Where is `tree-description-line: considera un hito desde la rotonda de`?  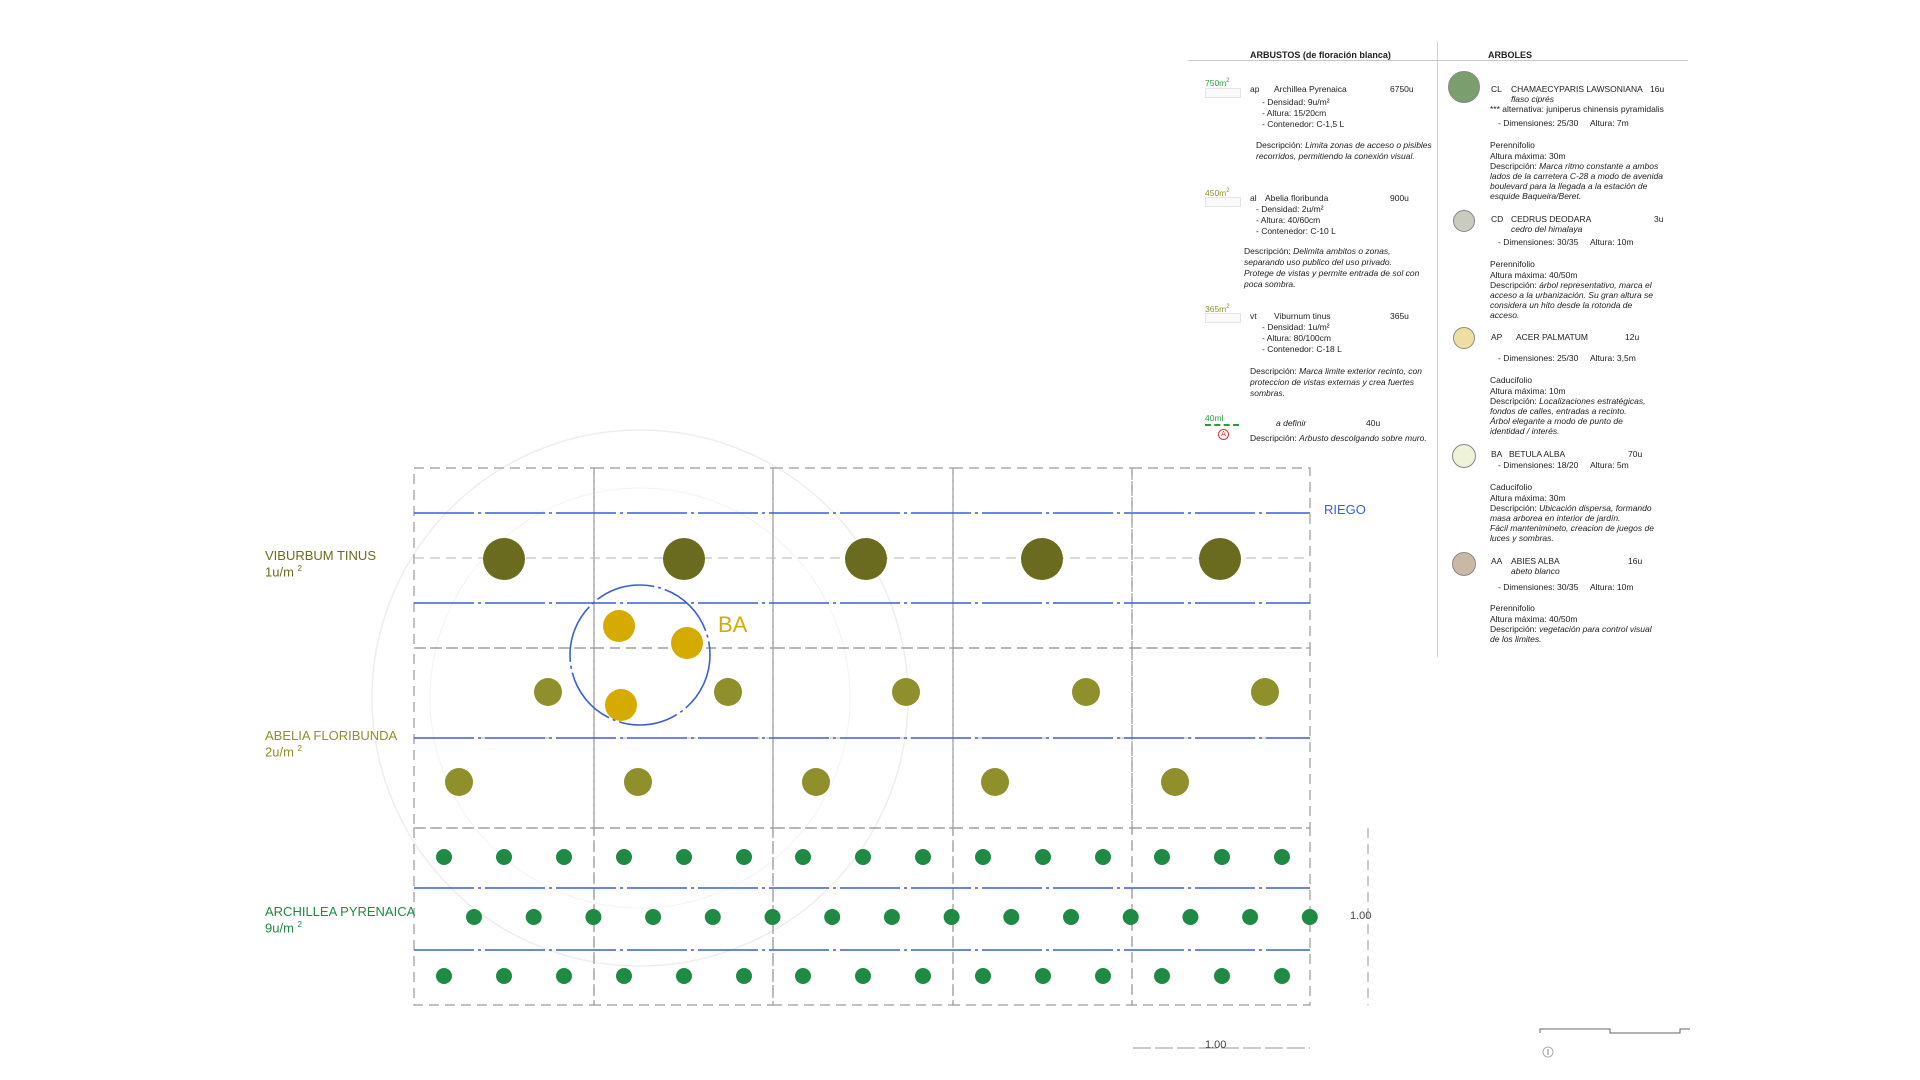
tree-description-line: considera un hito desde la rotonda de is located at coordinates (1561, 305).